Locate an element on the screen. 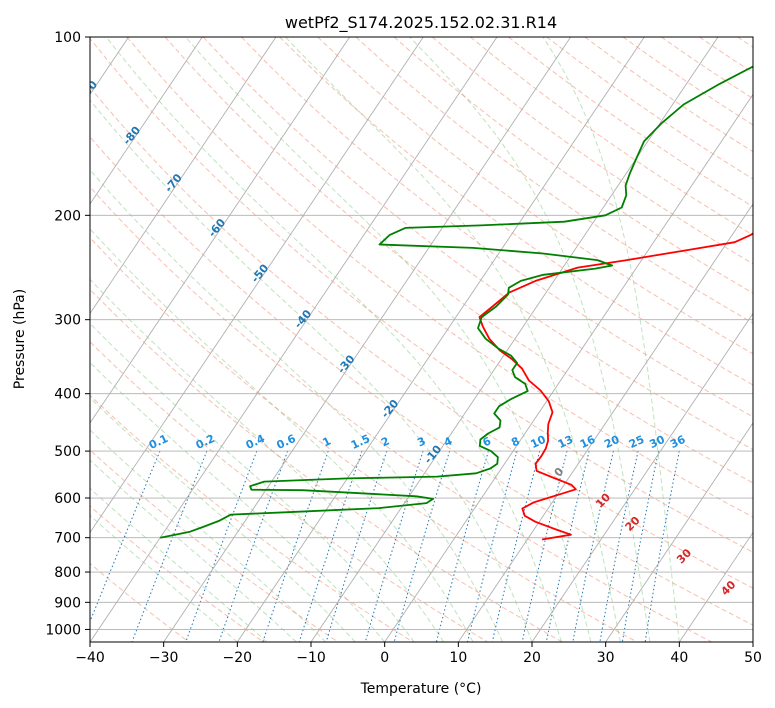 The image size is (775, 708). y-tick-label: 1000 is located at coordinates (63, 630).